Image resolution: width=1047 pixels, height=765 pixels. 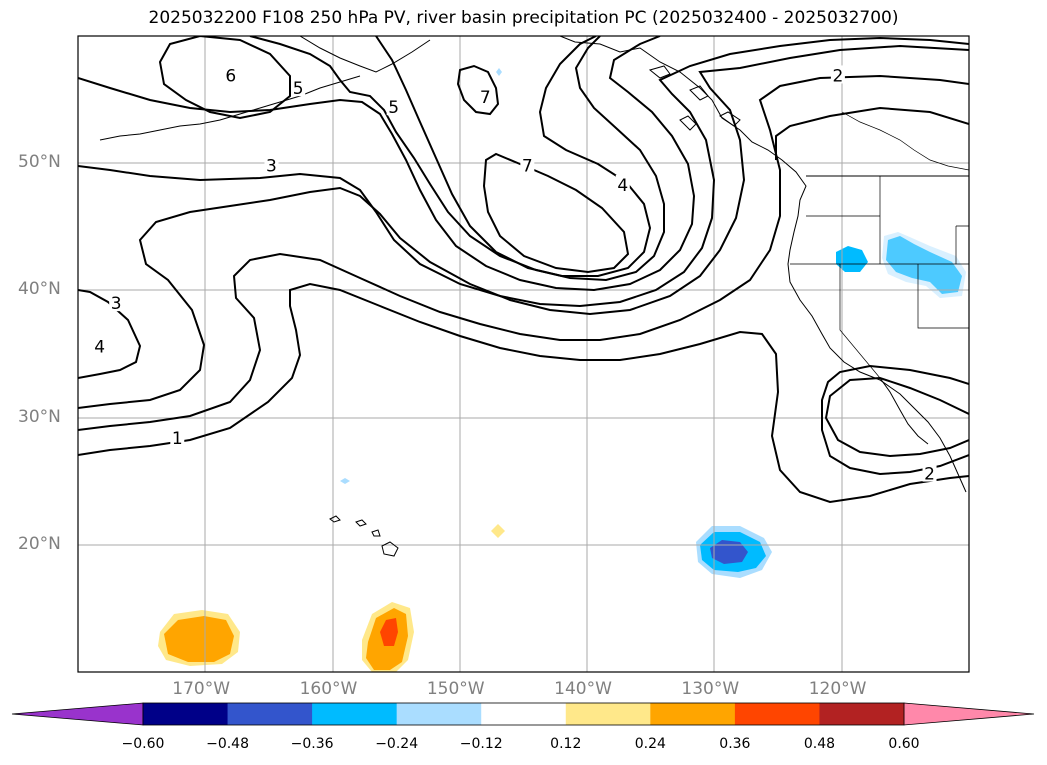 What do you see at coordinates (199, 639) in the screenshot?
I see `precip-positive-area` at bounding box center [199, 639].